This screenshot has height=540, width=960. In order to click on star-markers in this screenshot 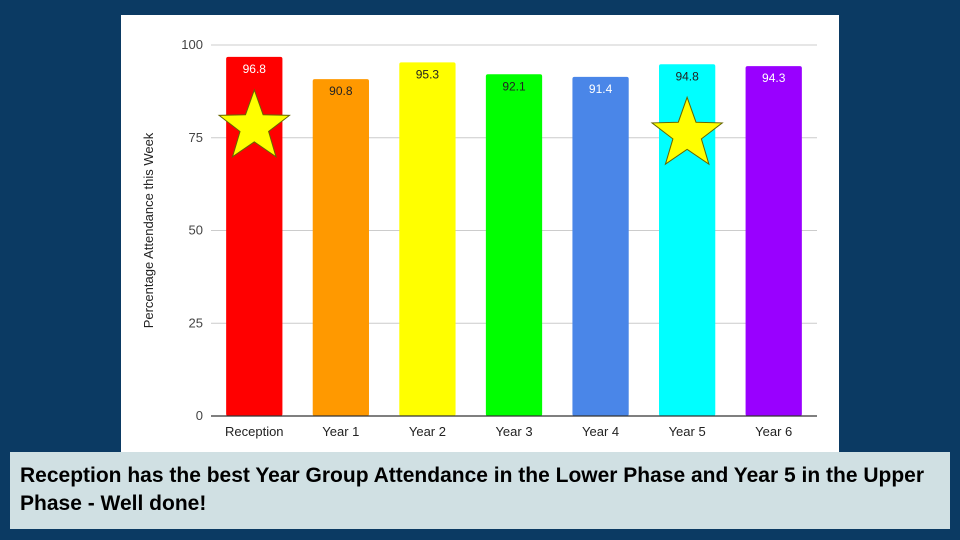, I will do `click(470, 127)`.